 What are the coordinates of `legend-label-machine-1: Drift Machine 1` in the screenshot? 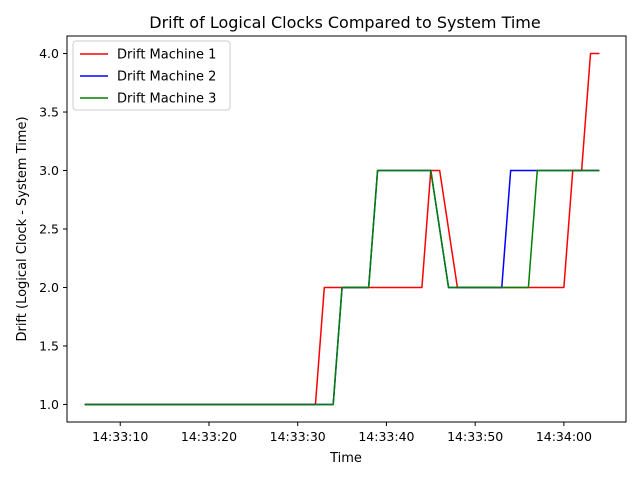 It's located at (166, 55).